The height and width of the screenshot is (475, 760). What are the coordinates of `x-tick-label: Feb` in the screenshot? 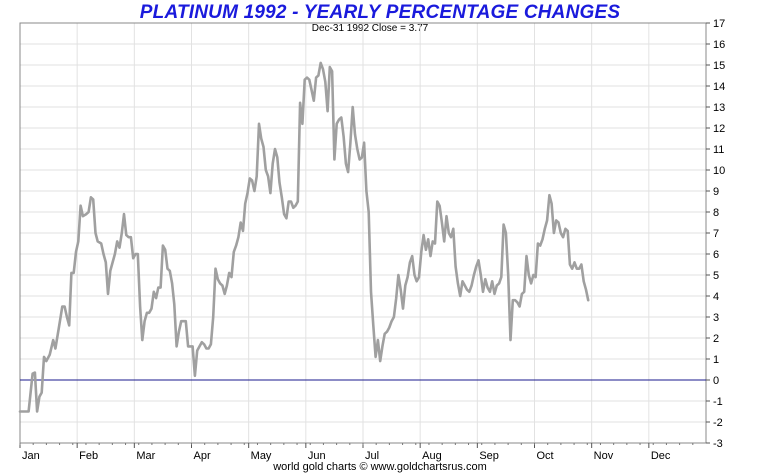 It's located at (88, 456).